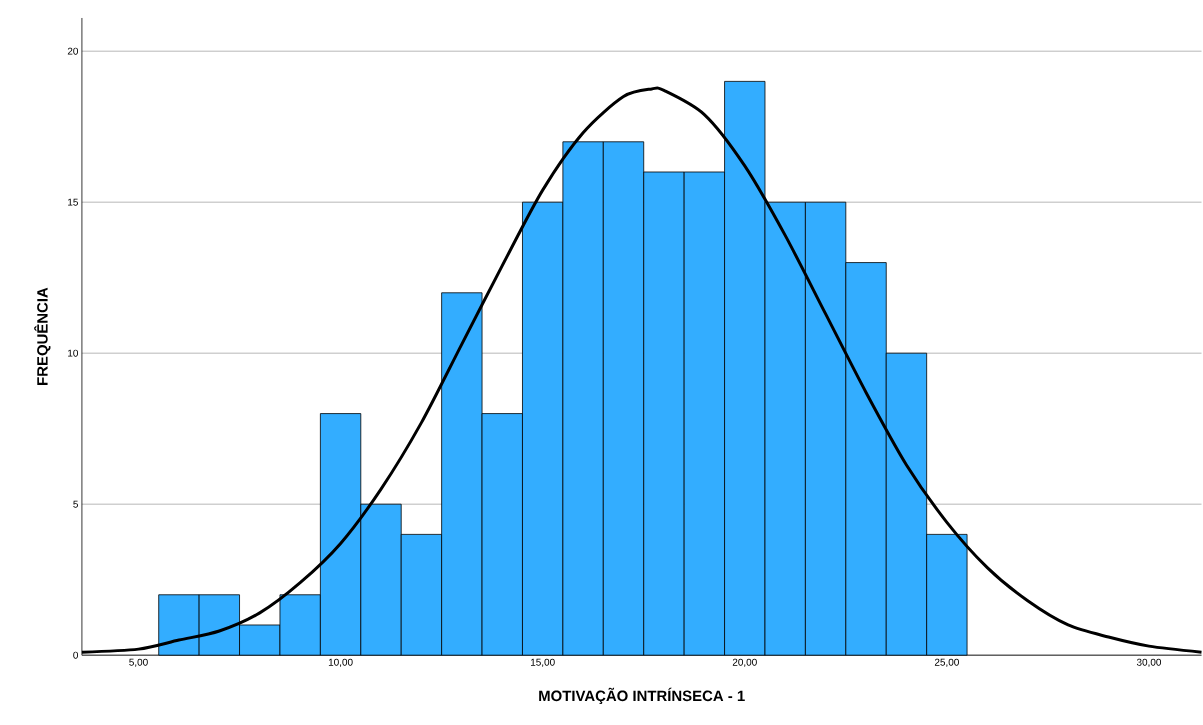  I want to click on y-tick-label: 5, so click(75, 504).